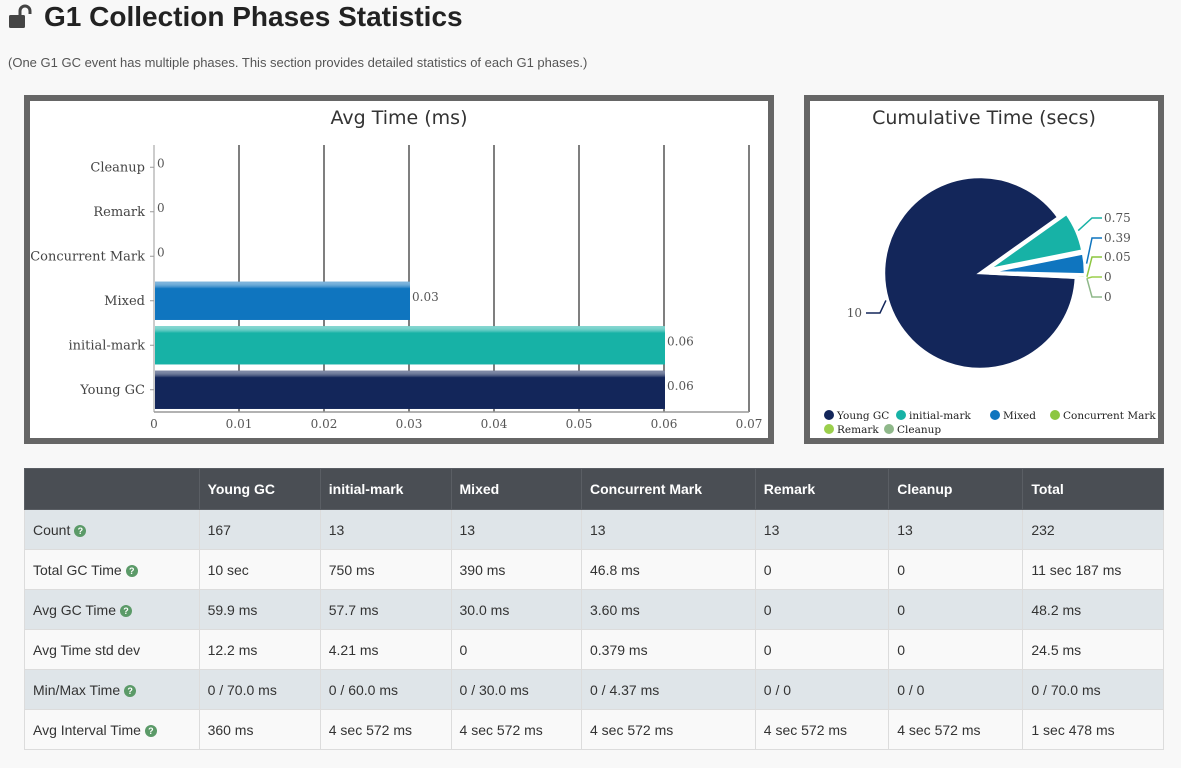 This screenshot has height=768, width=1181. I want to click on page-header: G1 Collection Phases Statistics, so click(235, 17).